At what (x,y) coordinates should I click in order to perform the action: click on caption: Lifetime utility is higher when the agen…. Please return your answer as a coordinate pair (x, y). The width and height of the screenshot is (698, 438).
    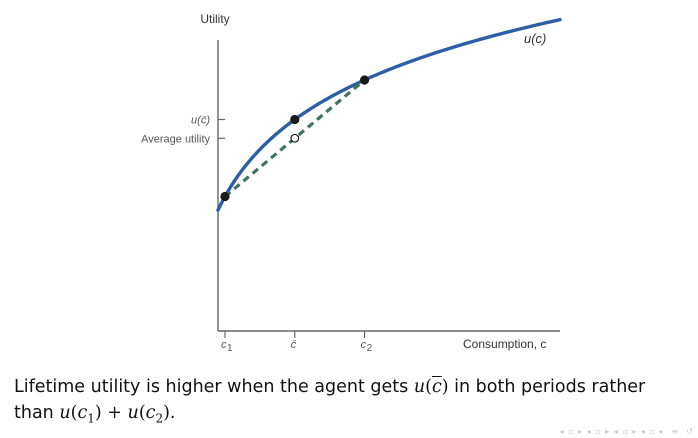
    Looking at the image, I should click on (352, 403).